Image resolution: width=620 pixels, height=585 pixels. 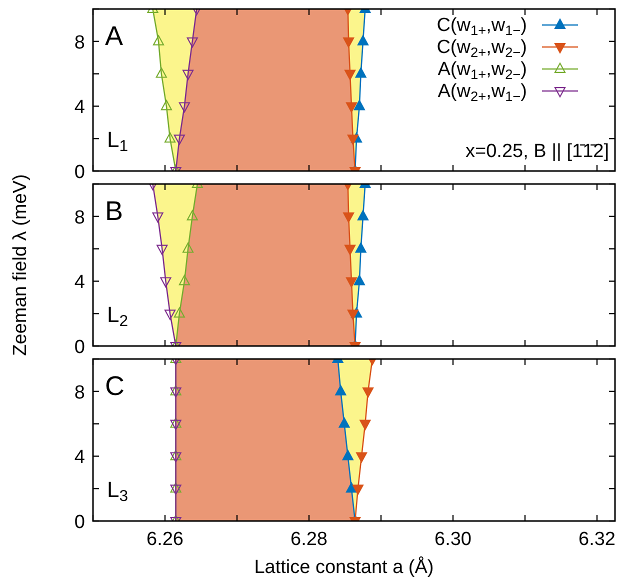 What do you see at coordinates (537, 151) in the screenshot?
I see `annotation: x=0.25, B || [1̄1̄2]` at bounding box center [537, 151].